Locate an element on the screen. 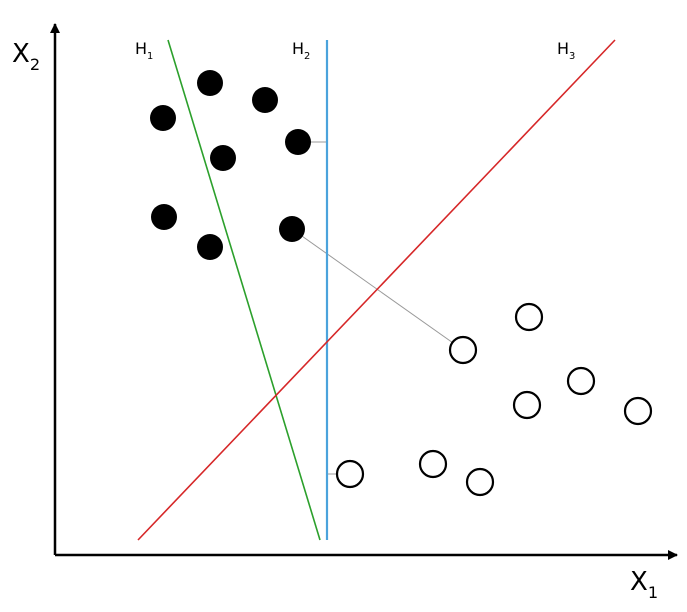 This screenshot has width=687, height=612. class-filled is located at coordinates (230, 165).